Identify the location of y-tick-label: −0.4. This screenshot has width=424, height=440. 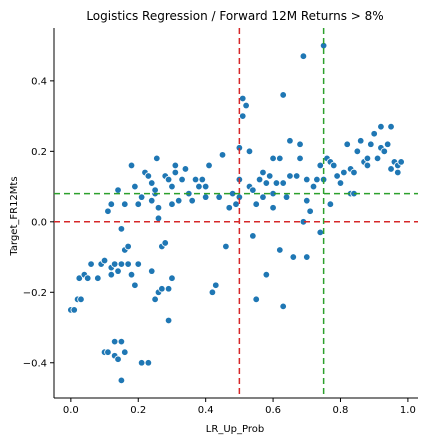
(35, 363).